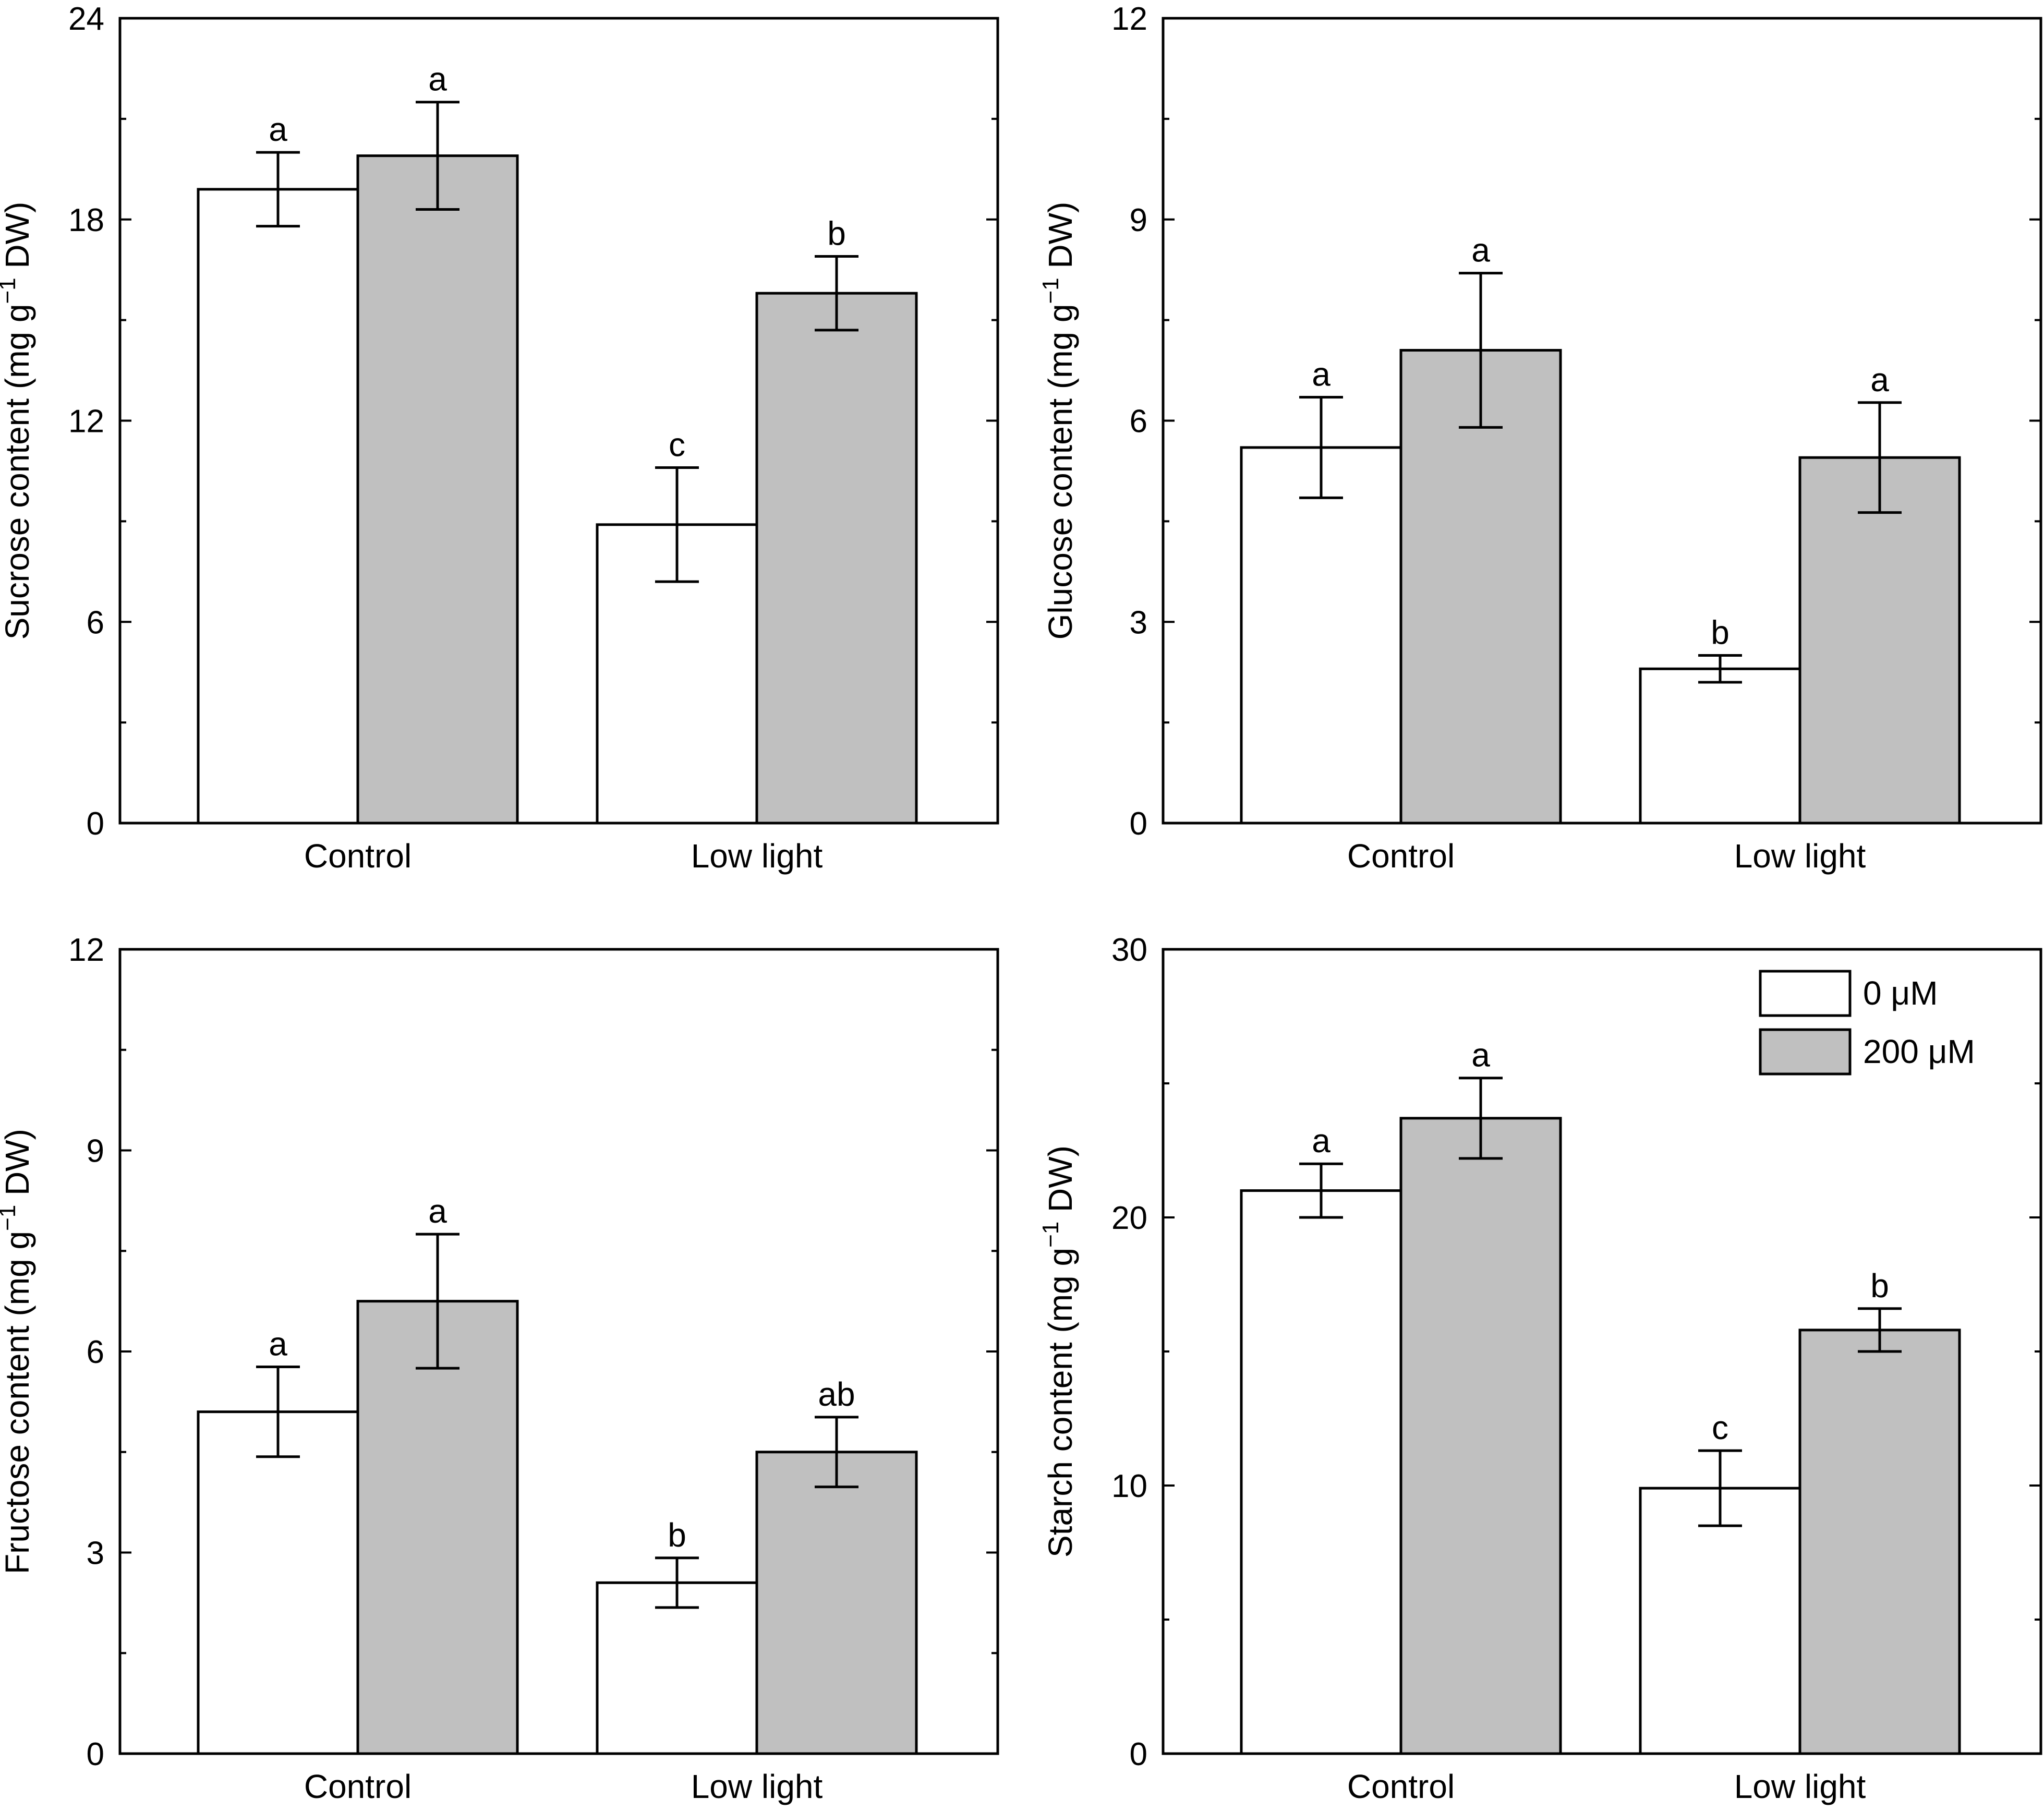  What do you see at coordinates (95, 1554) in the screenshot?
I see `fructose-y-tick-label: 3` at bounding box center [95, 1554].